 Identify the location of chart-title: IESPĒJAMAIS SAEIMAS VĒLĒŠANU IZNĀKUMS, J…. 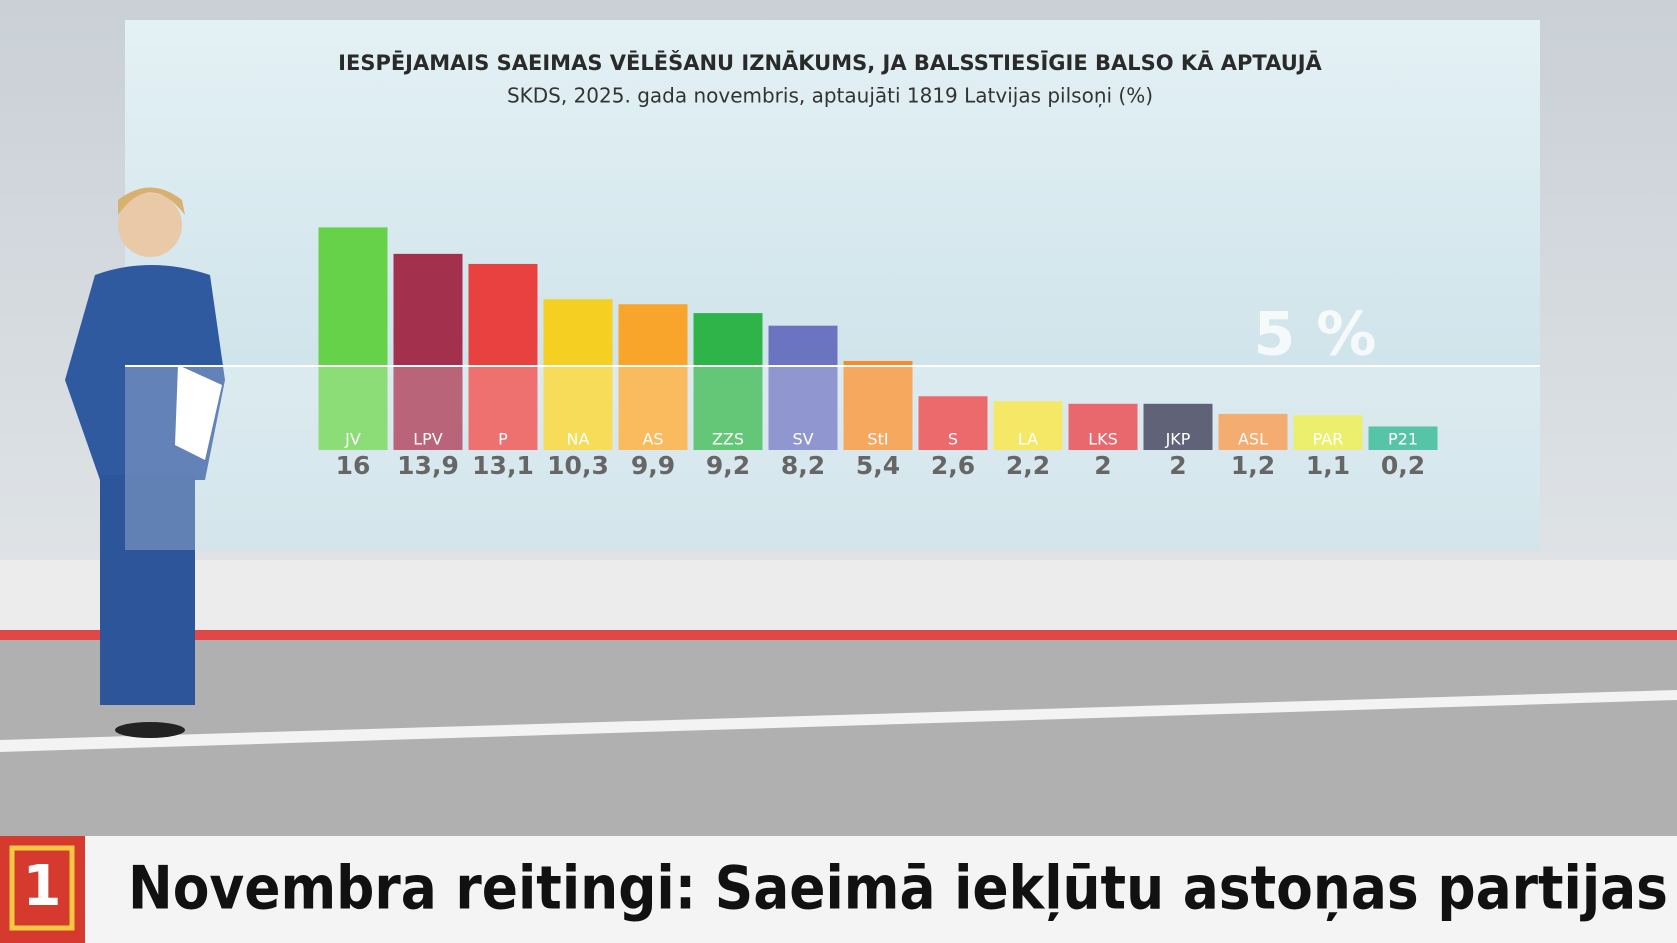
(830, 62).